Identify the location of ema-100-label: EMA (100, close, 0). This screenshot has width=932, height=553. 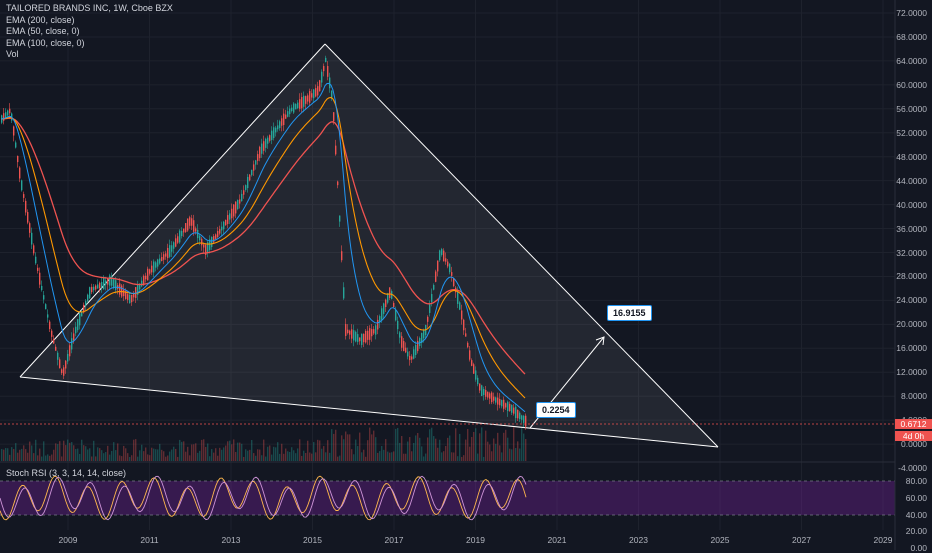
(45, 42).